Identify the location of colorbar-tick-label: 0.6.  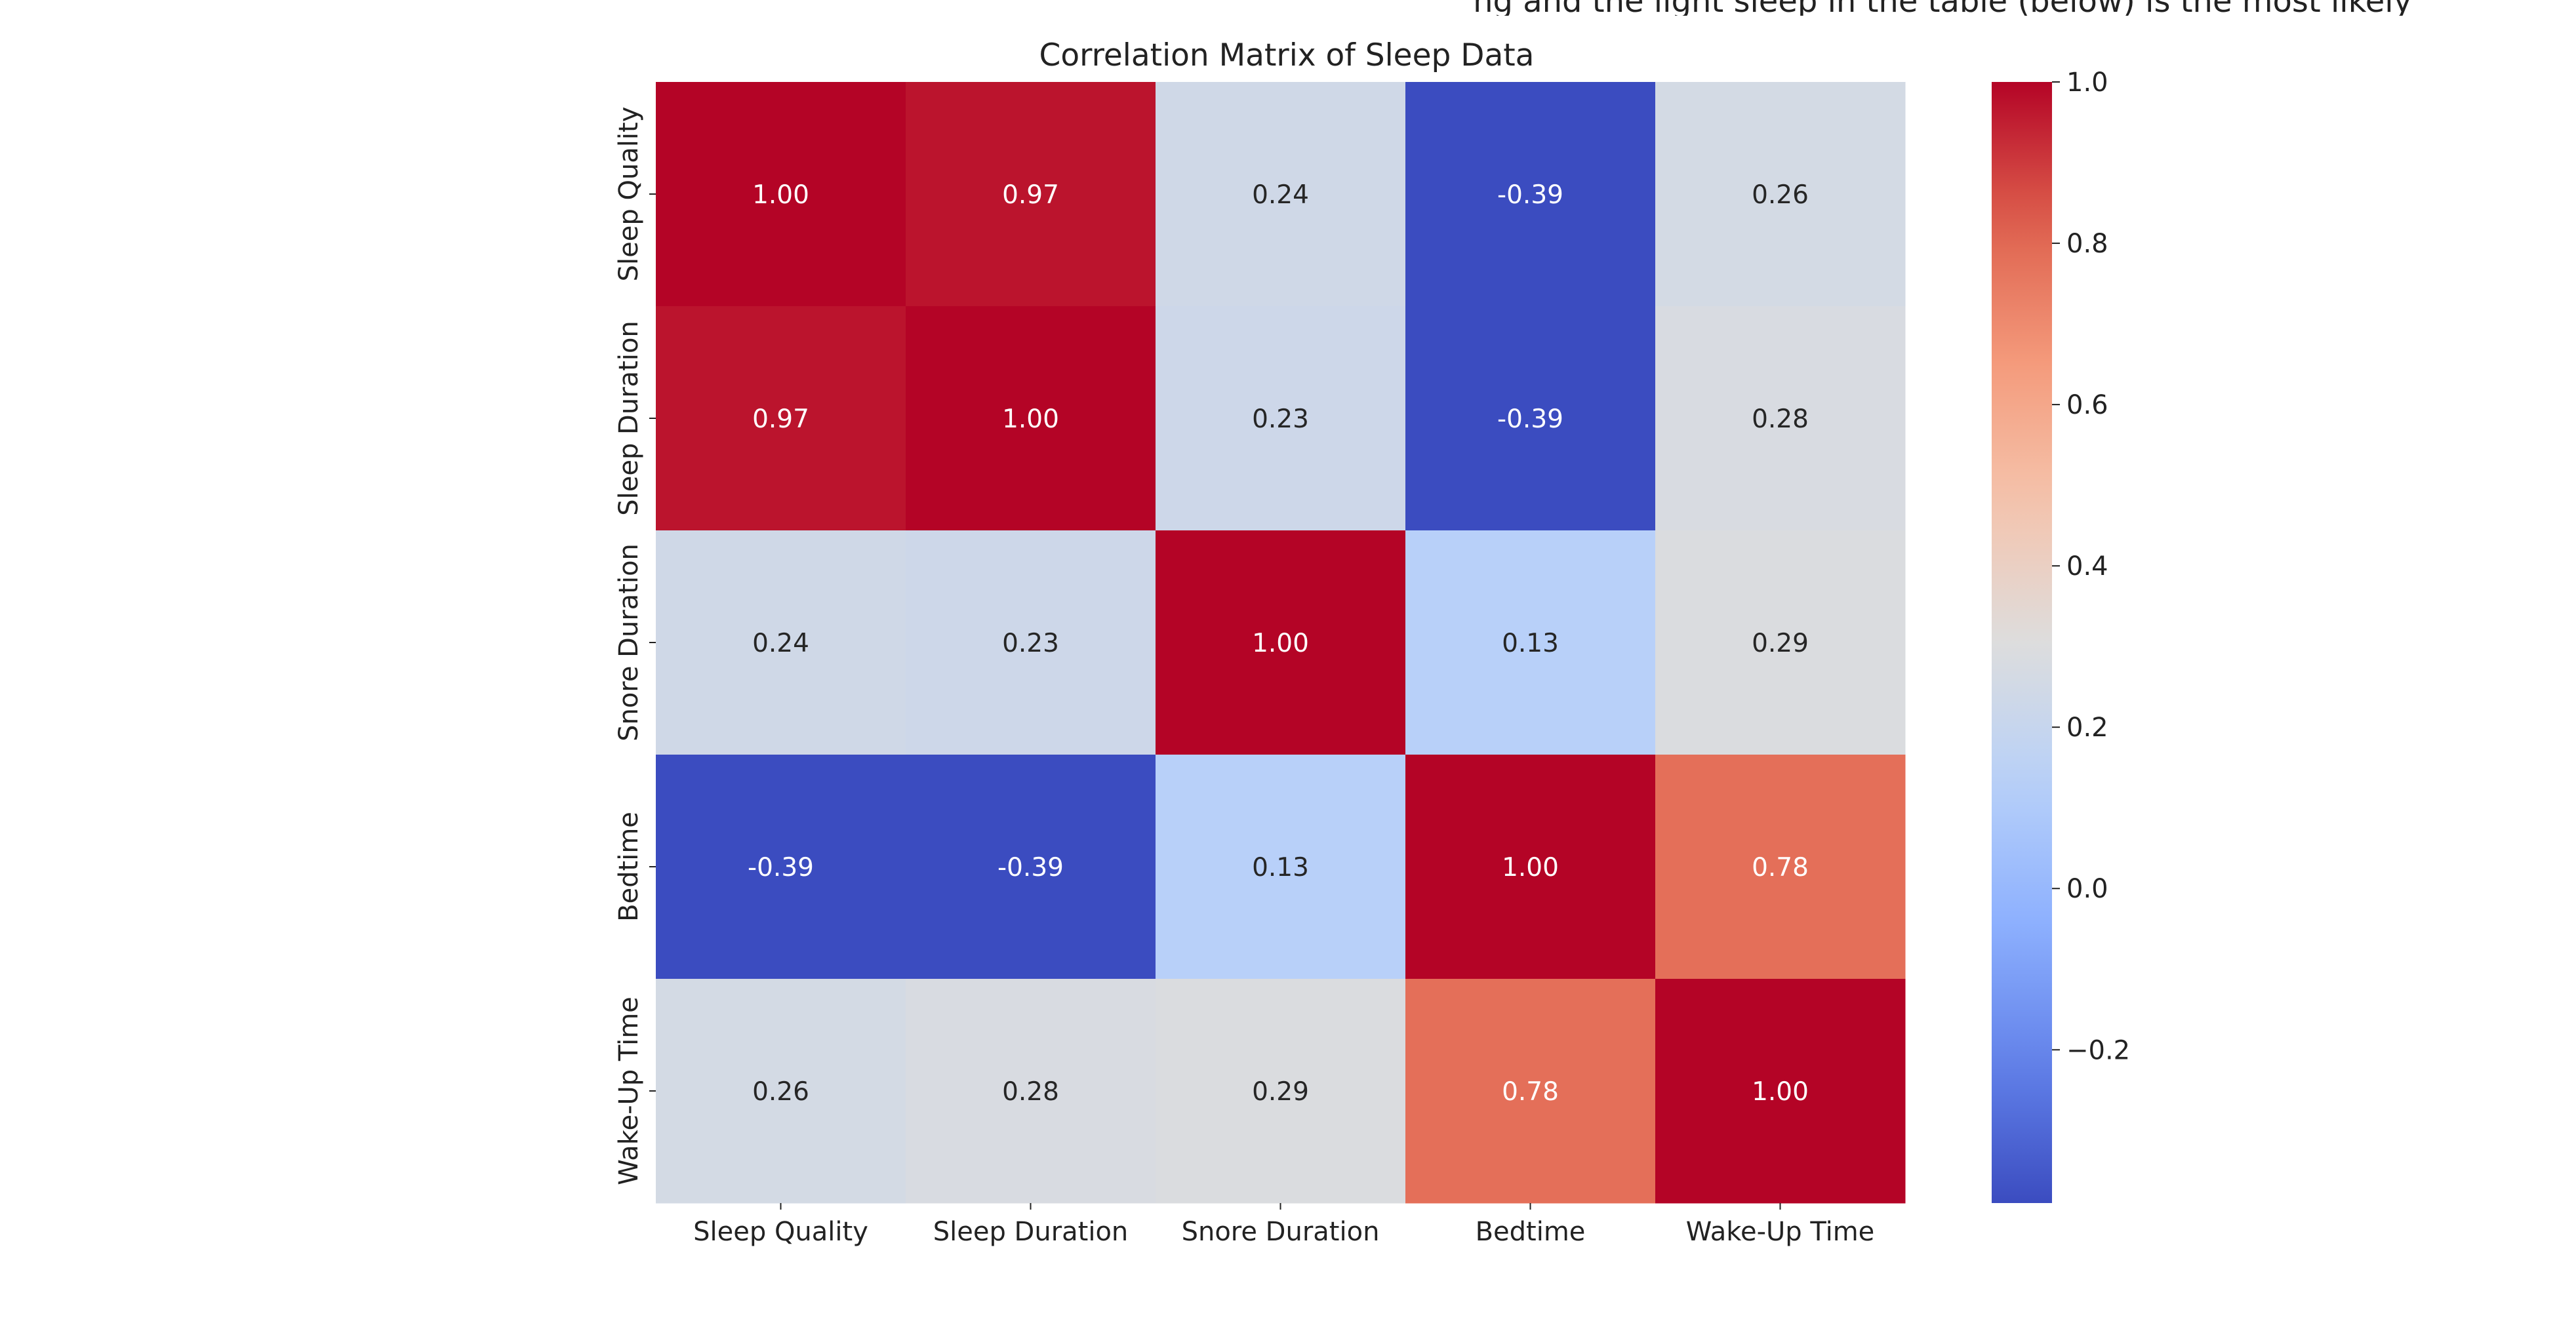
(2087, 405).